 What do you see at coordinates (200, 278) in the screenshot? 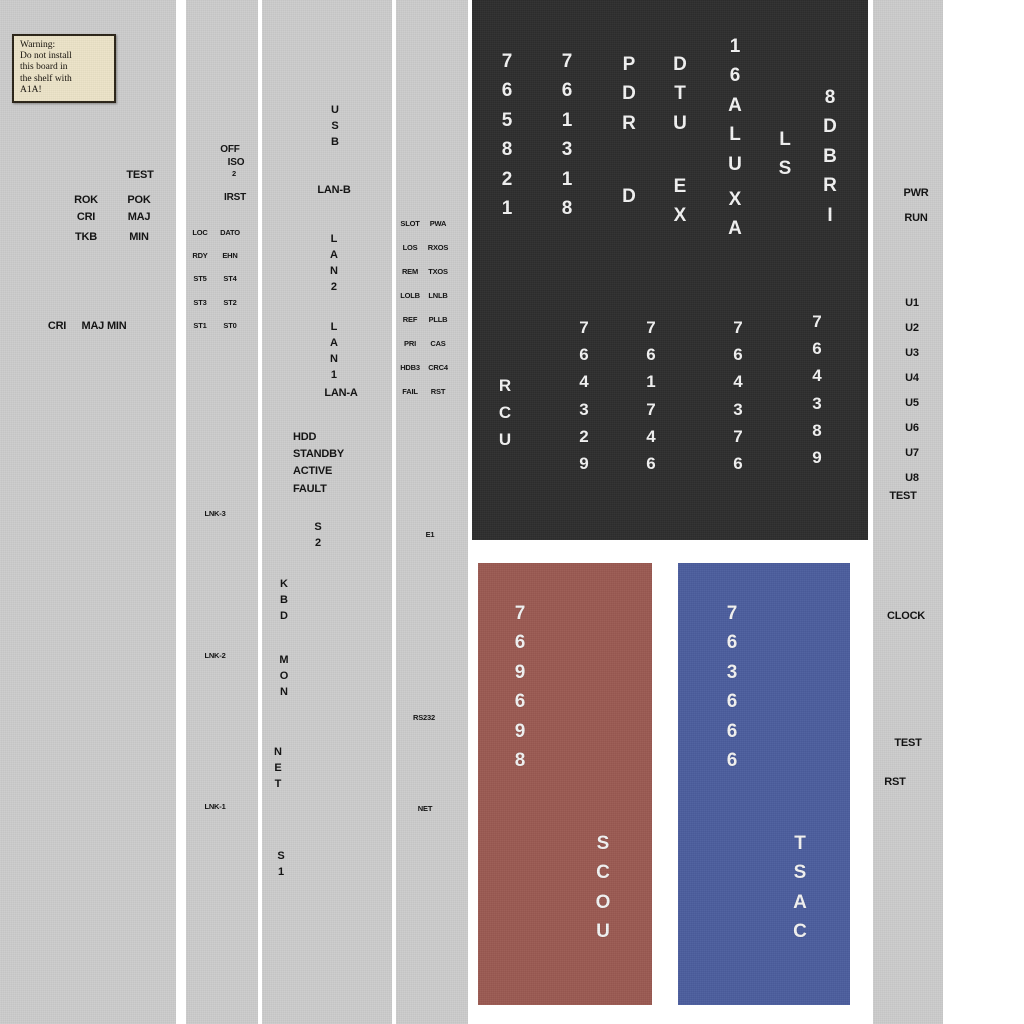
I see `label-led-st5: ST5` at bounding box center [200, 278].